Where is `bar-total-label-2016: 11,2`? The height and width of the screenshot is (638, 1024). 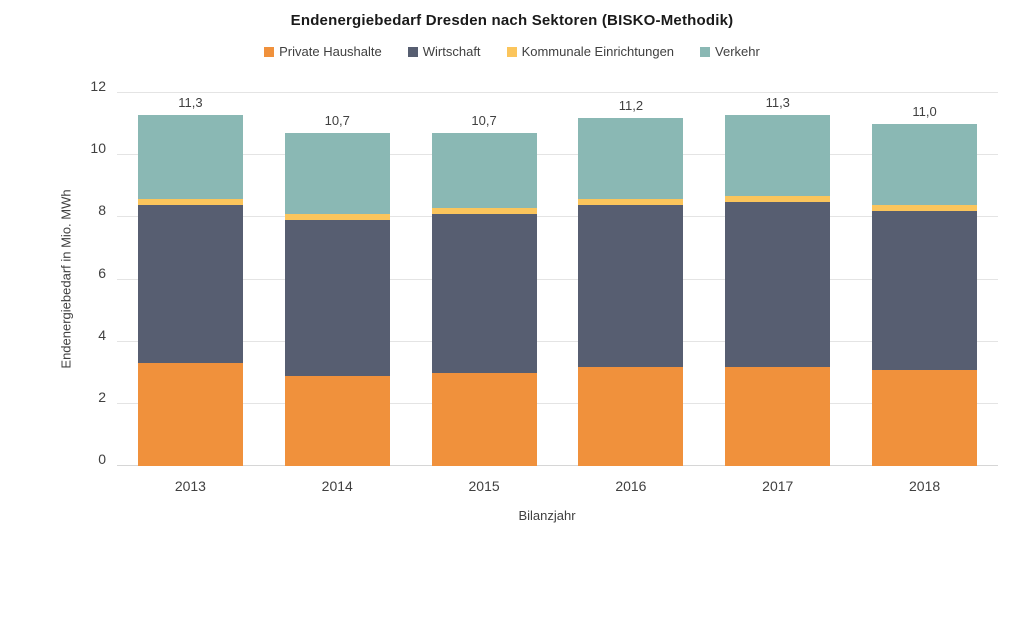 bar-total-label-2016: 11,2 is located at coordinates (631, 105).